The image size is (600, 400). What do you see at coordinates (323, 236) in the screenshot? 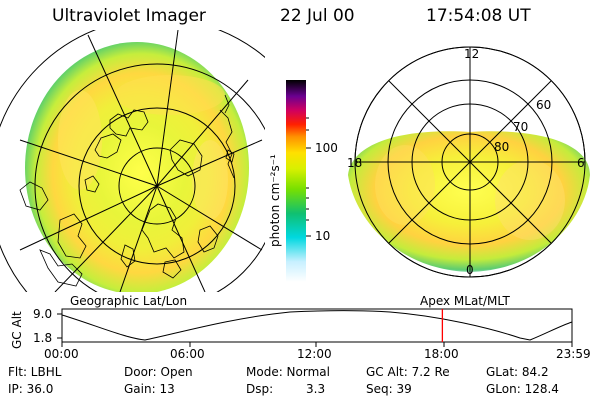
I see `colorbar-tick-10: 10` at bounding box center [323, 236].